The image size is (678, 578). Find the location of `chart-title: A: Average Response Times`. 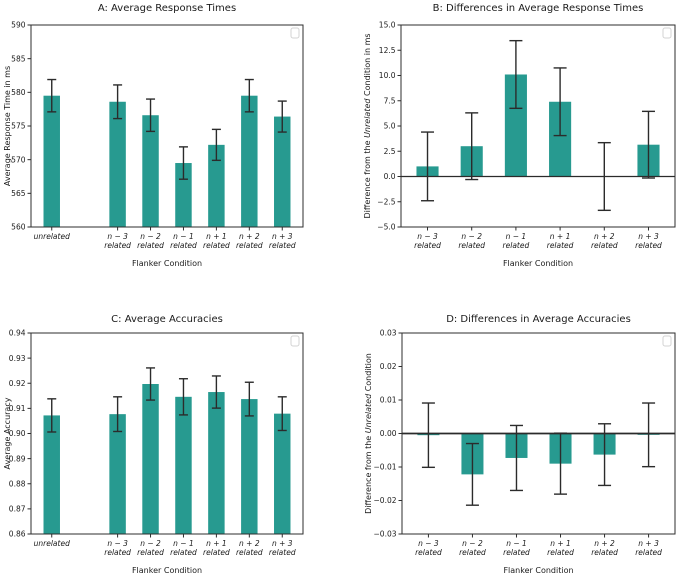

chart-title: A: Average Response Times is located at coordinates (167, 8).